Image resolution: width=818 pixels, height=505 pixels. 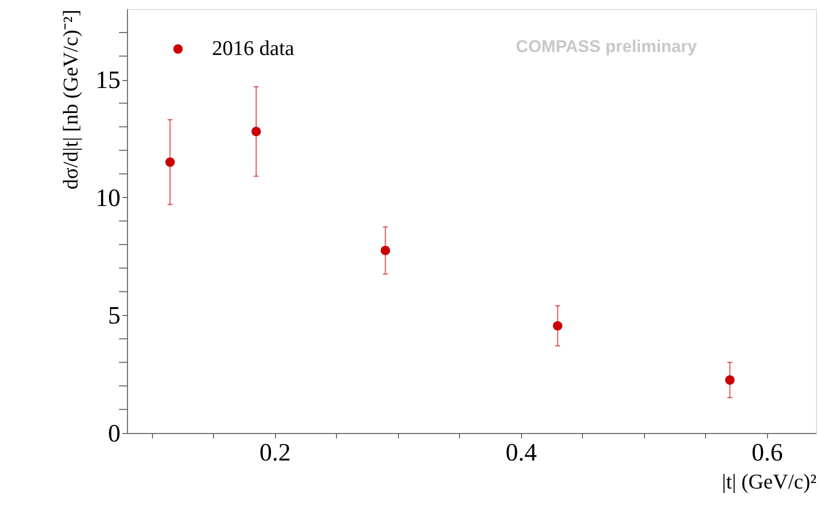 What do you see at coordinates (114, 434) in the screenshot?
I see `y-tick-label: 0` at bounding box center [114, 434].